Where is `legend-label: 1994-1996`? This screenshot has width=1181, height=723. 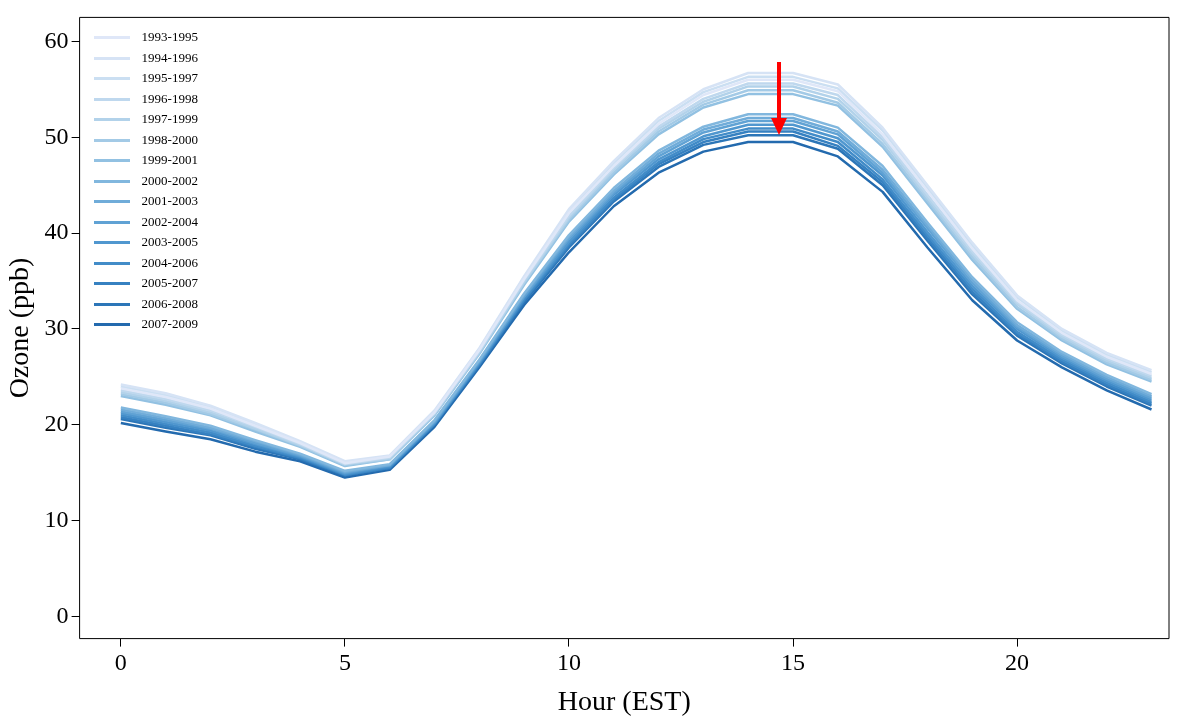
legend-label: 1994-1996 is located at coordinates (169, 57).